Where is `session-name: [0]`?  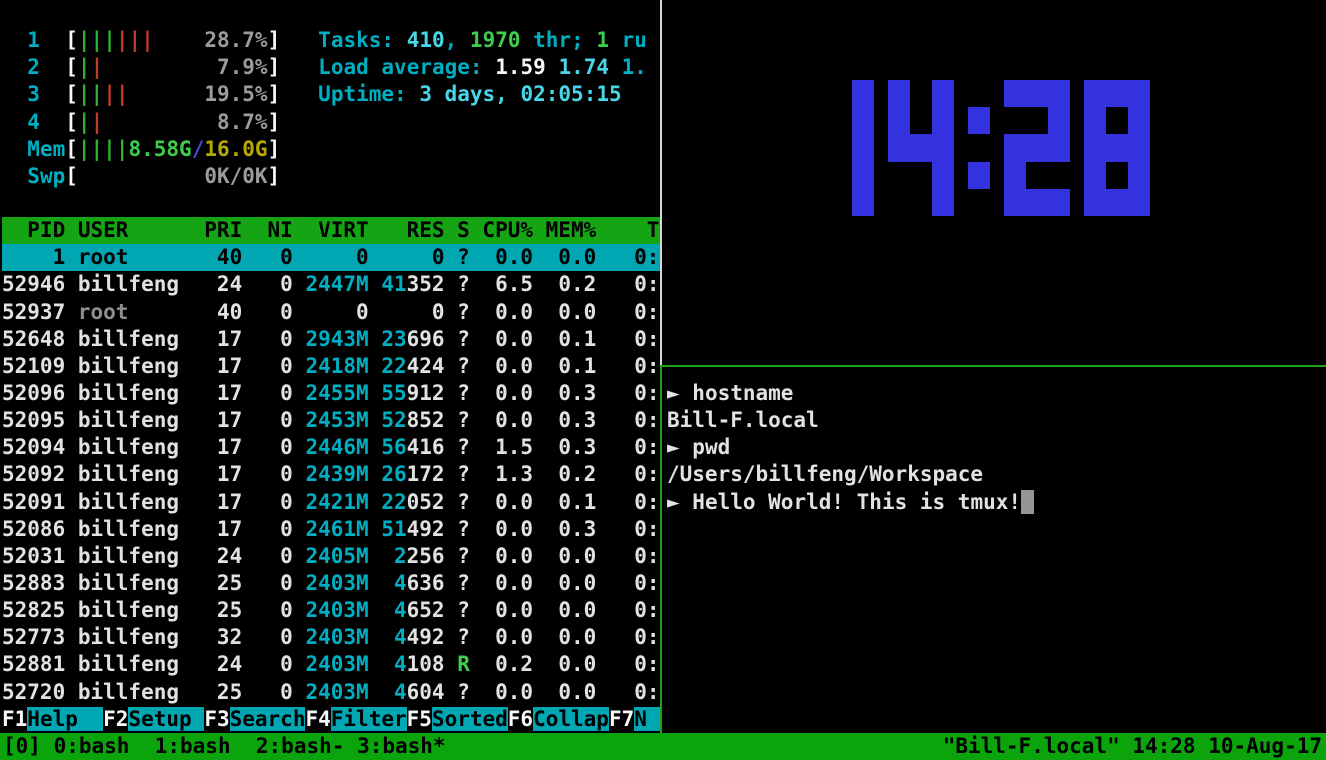
session-name: [0] is located at coordinates (28, 746).